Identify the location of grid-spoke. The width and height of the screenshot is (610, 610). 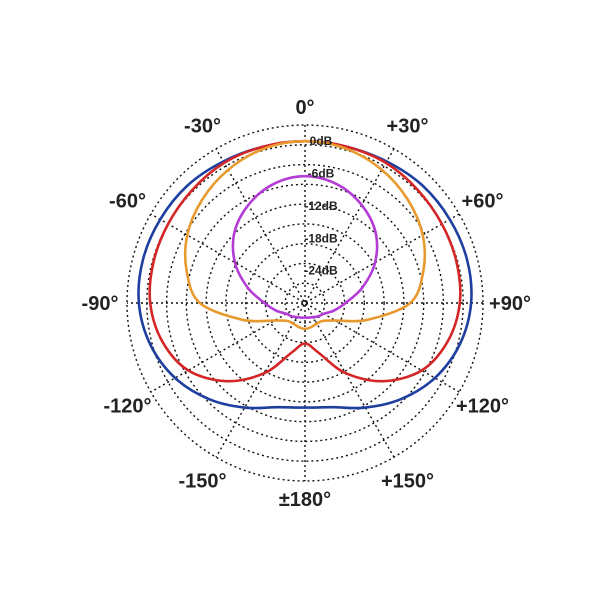
(305, 303).